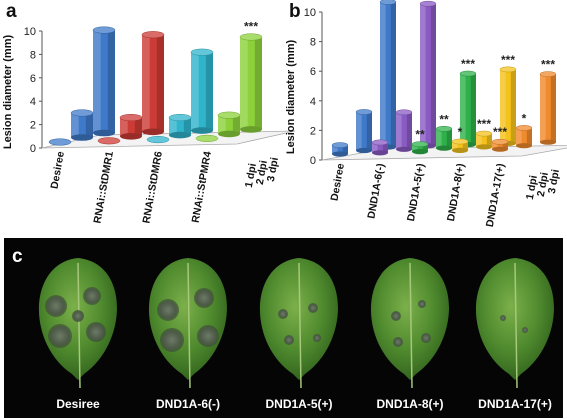  Describe the element at coordinates (409, 404) in the screenshot. I see `leaf-label: DND1A-8(+)` at that location.